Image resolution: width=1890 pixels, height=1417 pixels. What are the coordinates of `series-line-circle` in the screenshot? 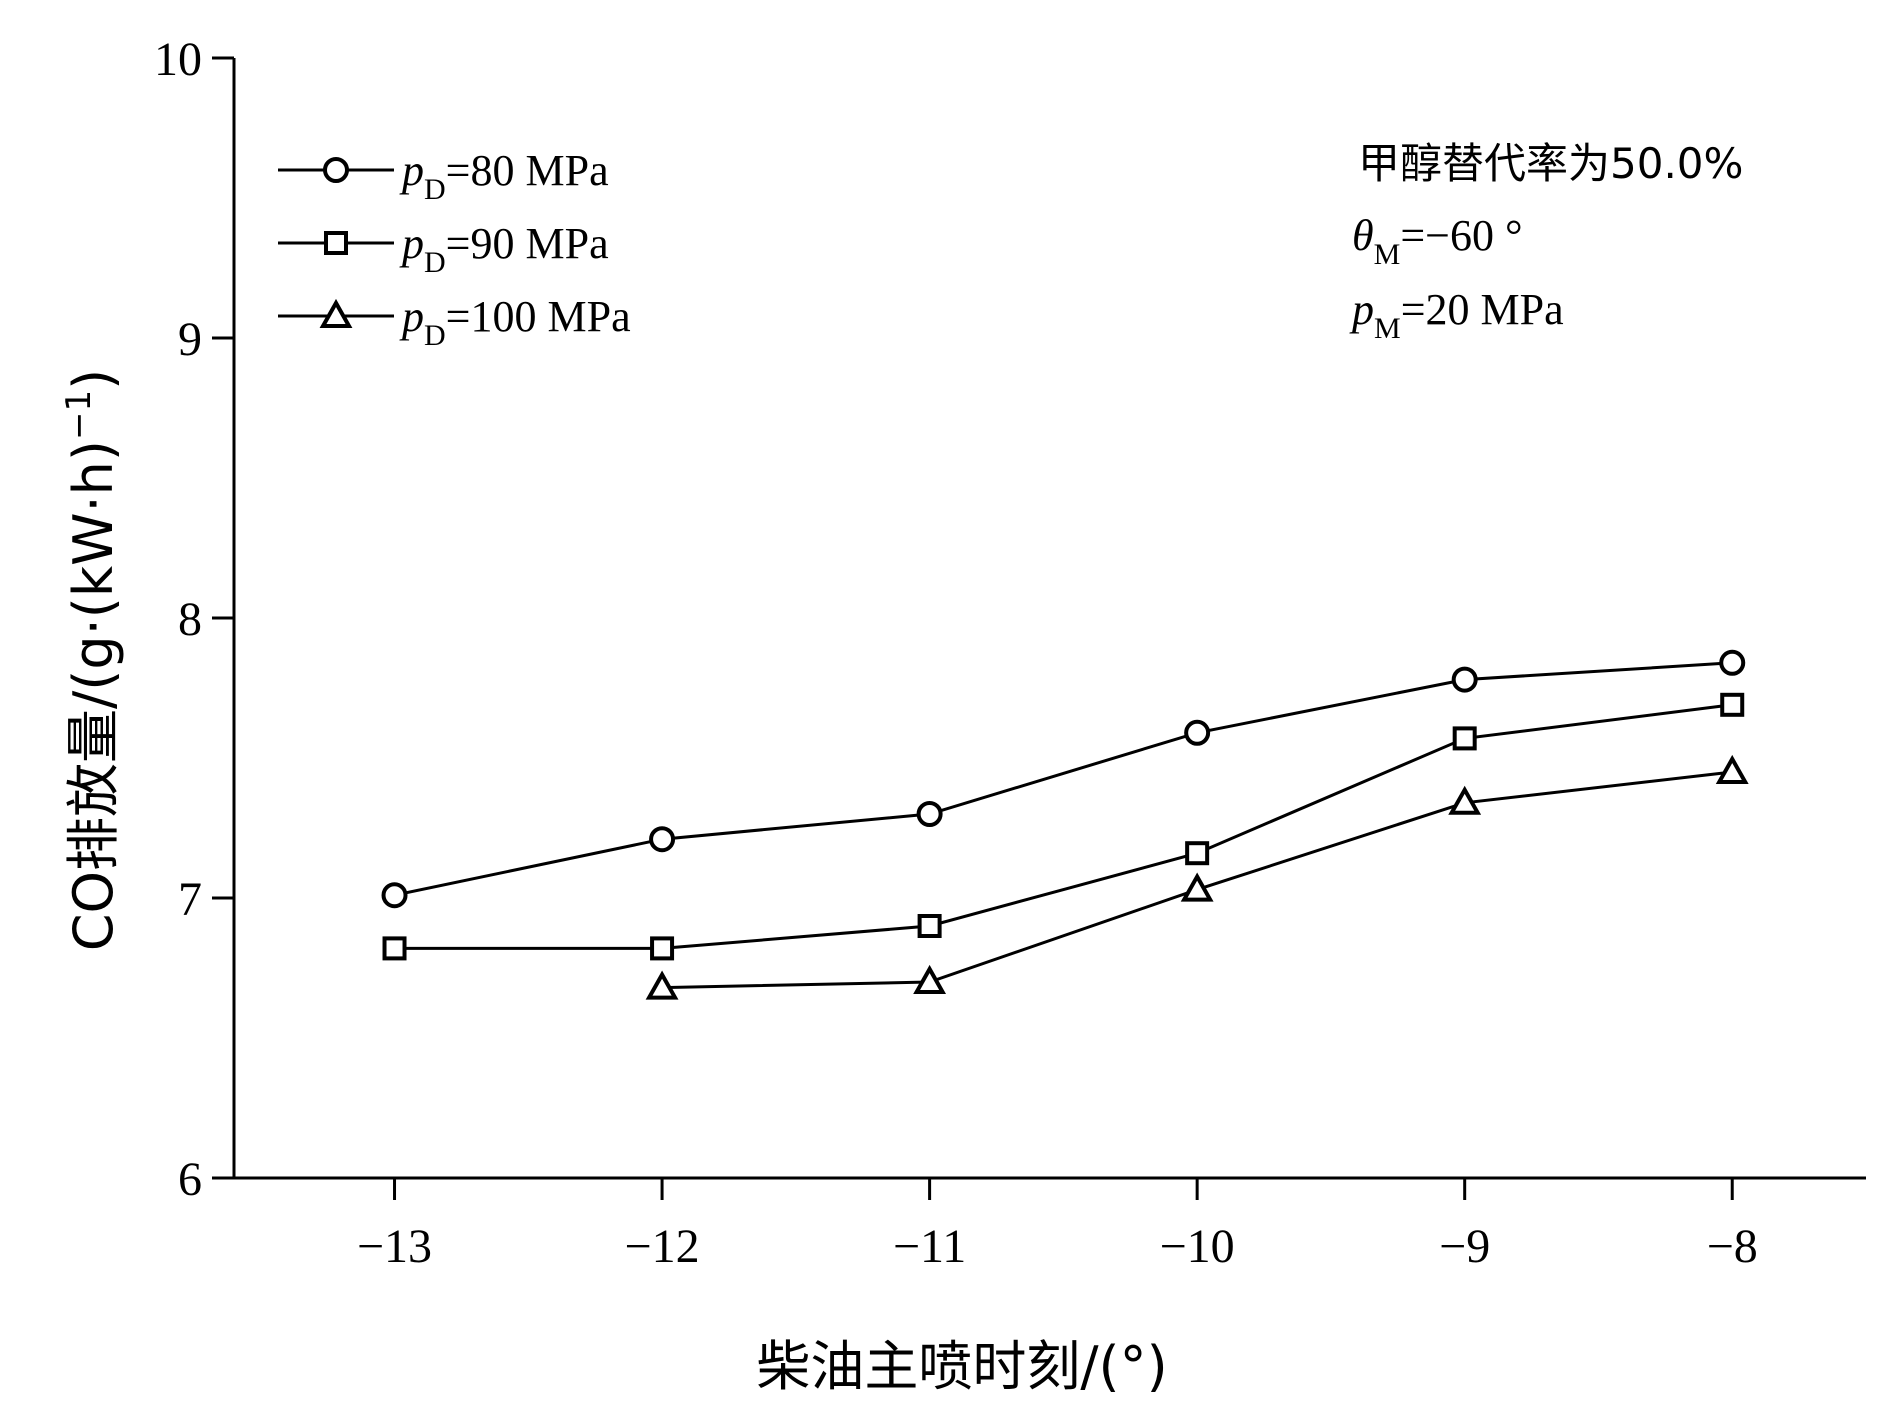 It's located at (1063, 779).